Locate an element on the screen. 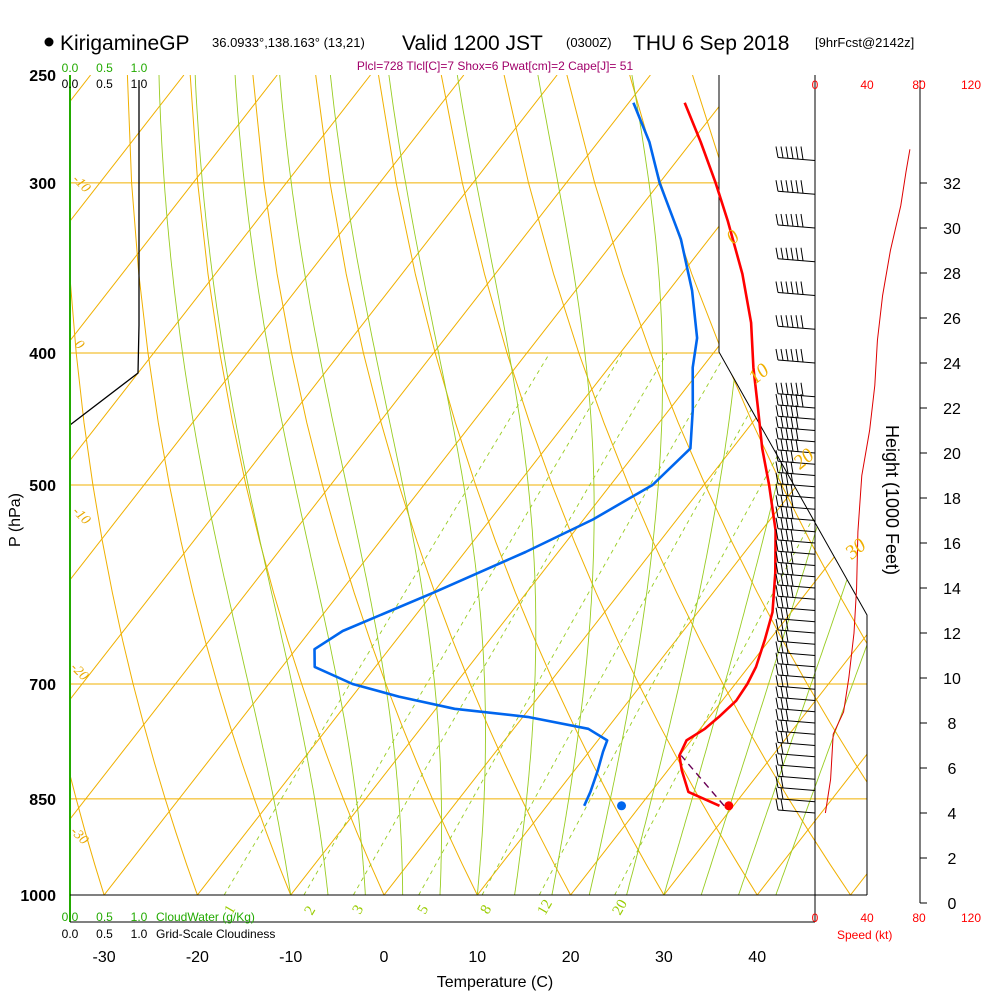 This screenshot has width=1000, height=1000. wind-barbs is located at coordinates (795, 480).